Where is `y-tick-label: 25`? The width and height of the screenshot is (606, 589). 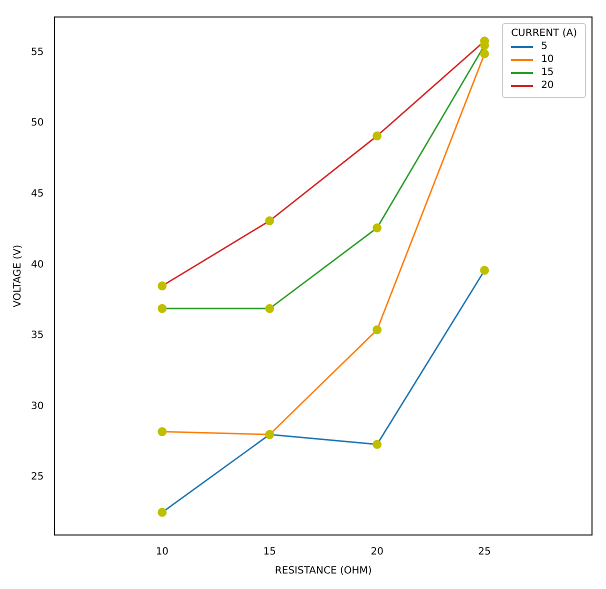 y-tick-label: 25 is located at coordinates (37, 477).